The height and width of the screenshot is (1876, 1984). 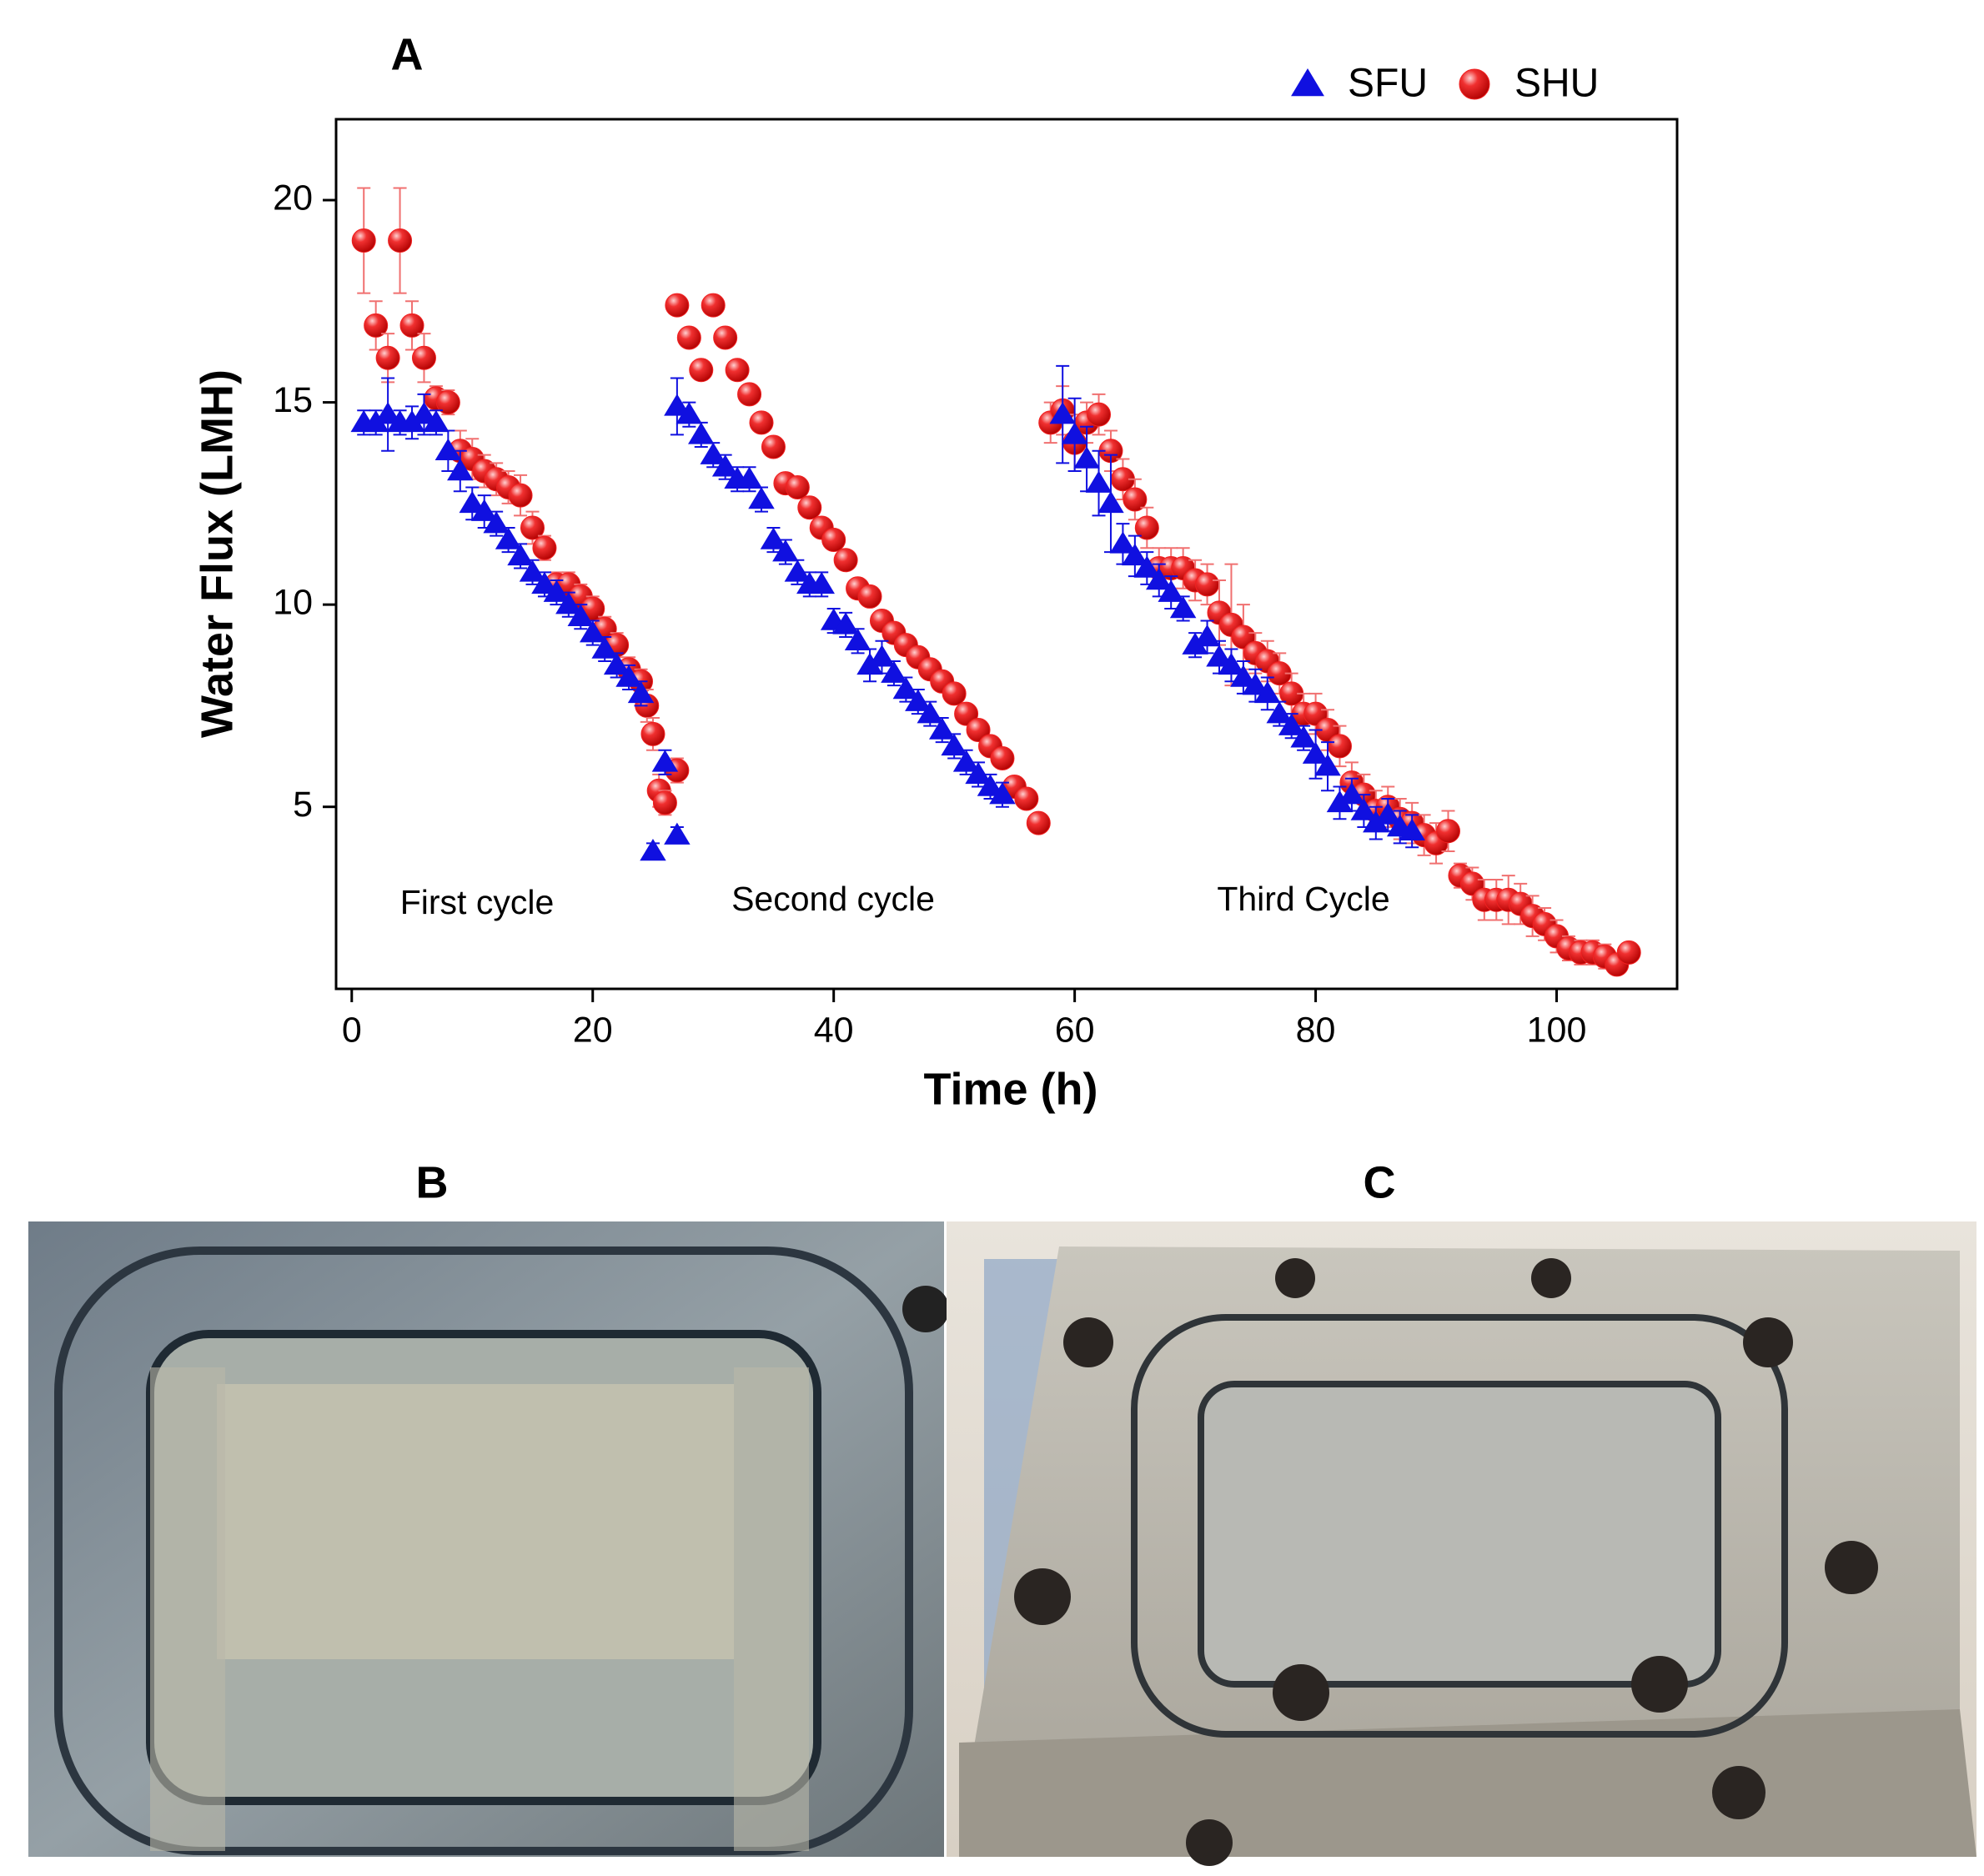 What do you see at coordinates (833, 899) in the screenshot?
I see `annotation: Second cycle` at bounding box center [833, 899].